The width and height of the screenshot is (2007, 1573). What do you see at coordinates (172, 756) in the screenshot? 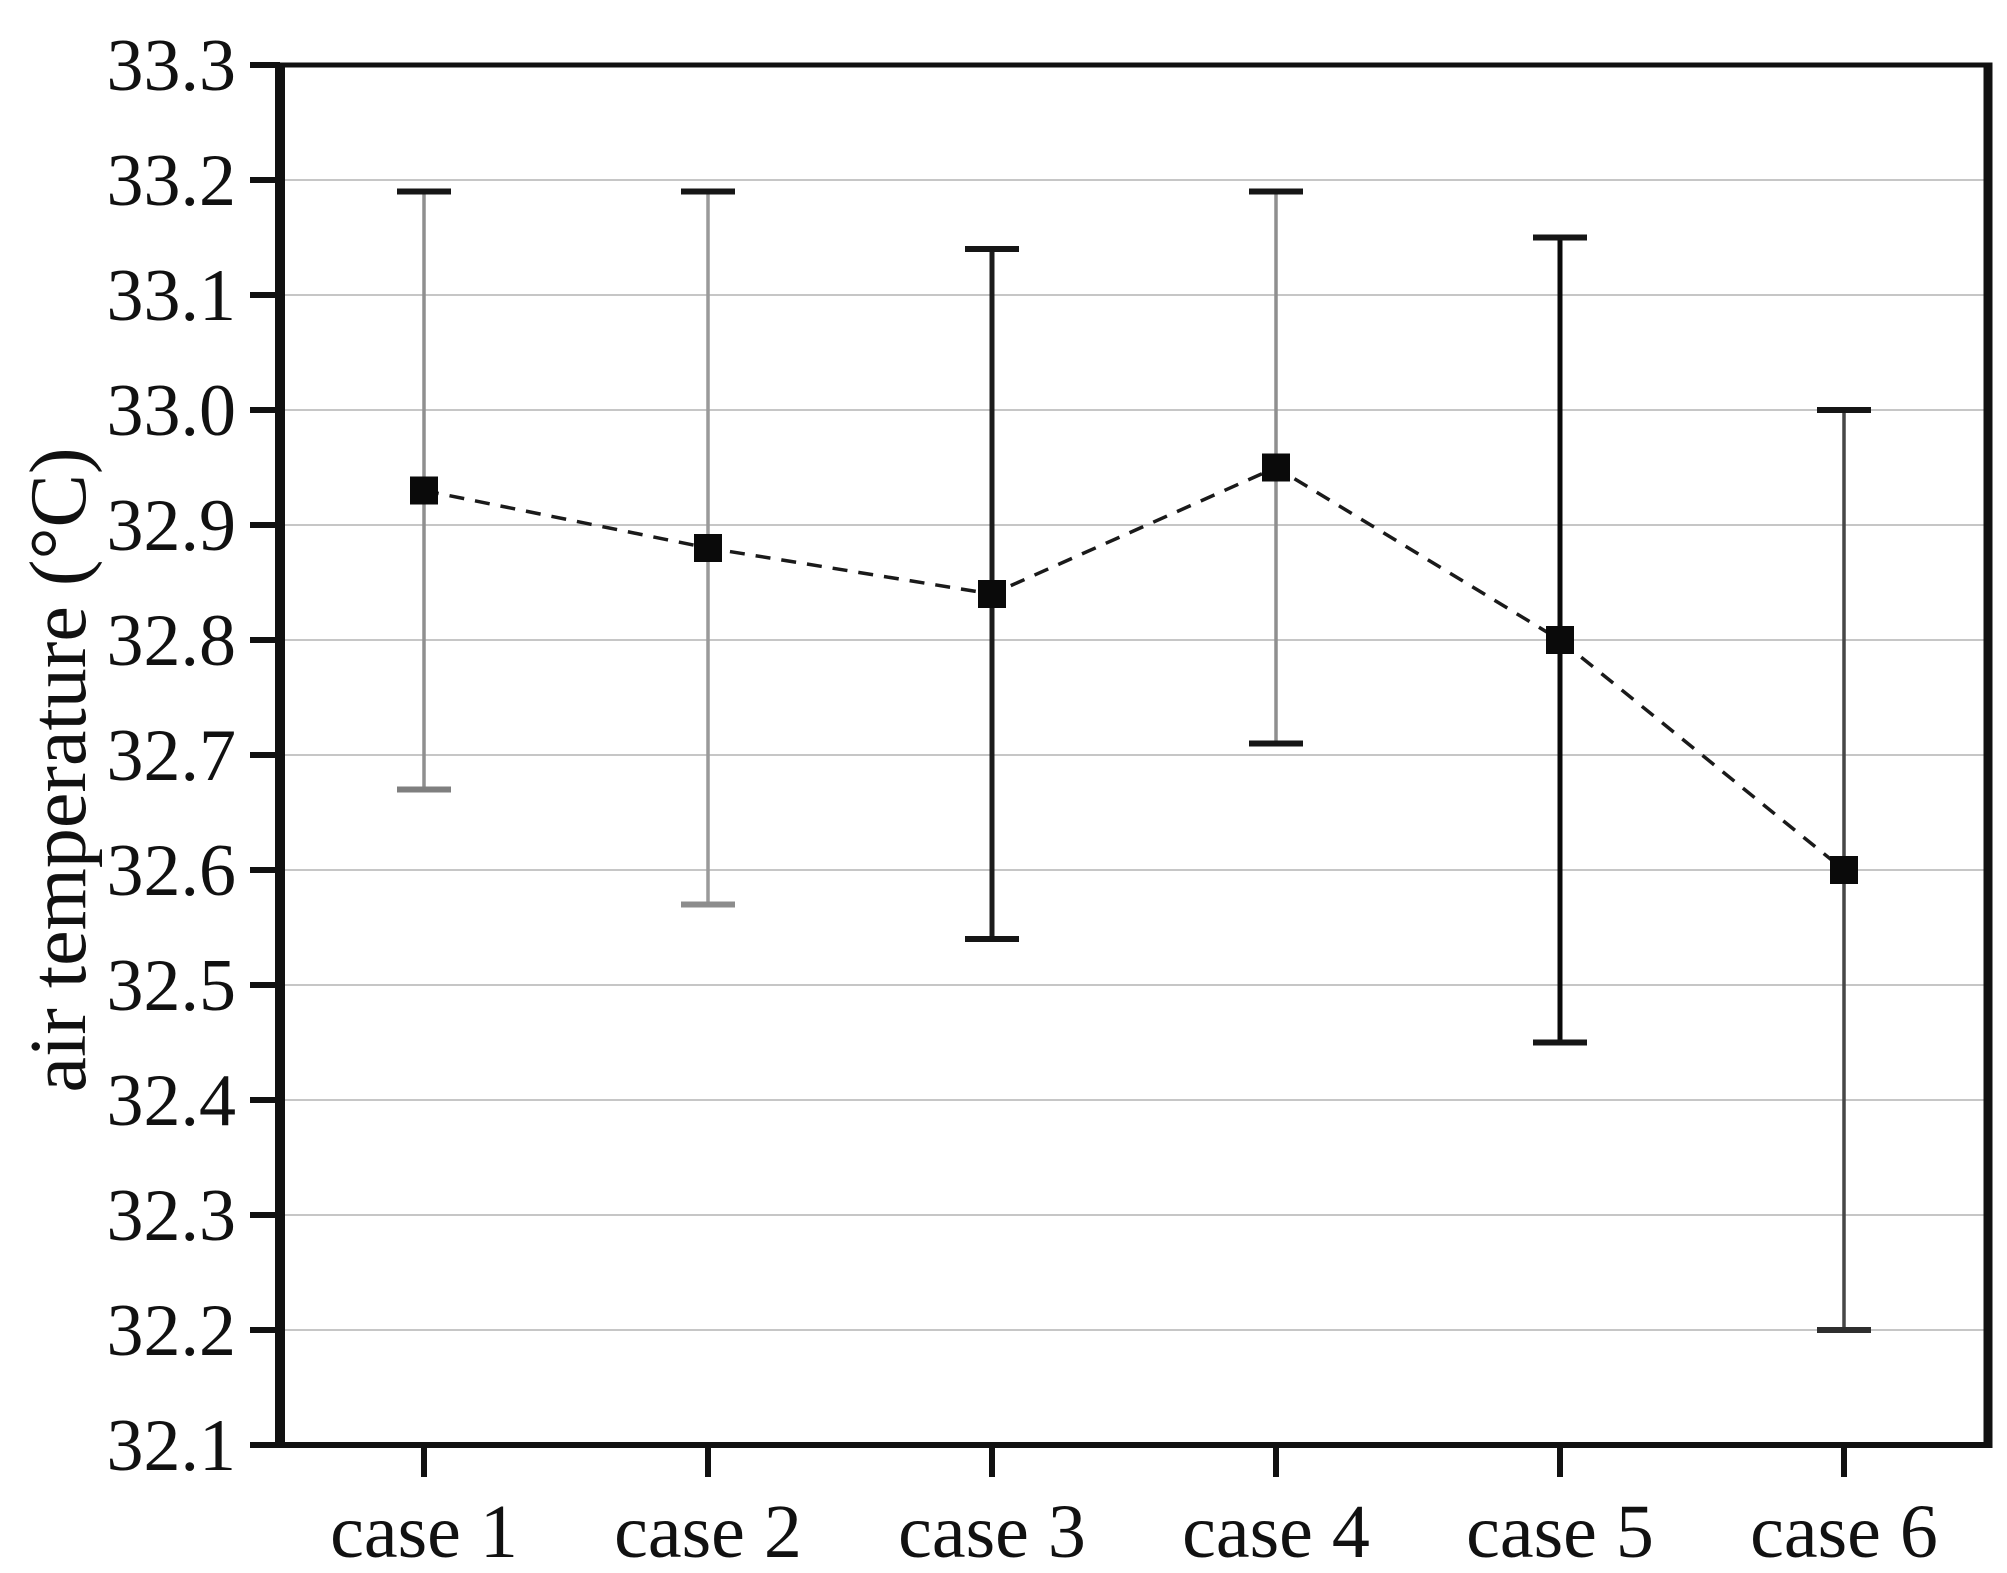
I see `y-tick-label: 32.7` at bounding box center [172, 756].